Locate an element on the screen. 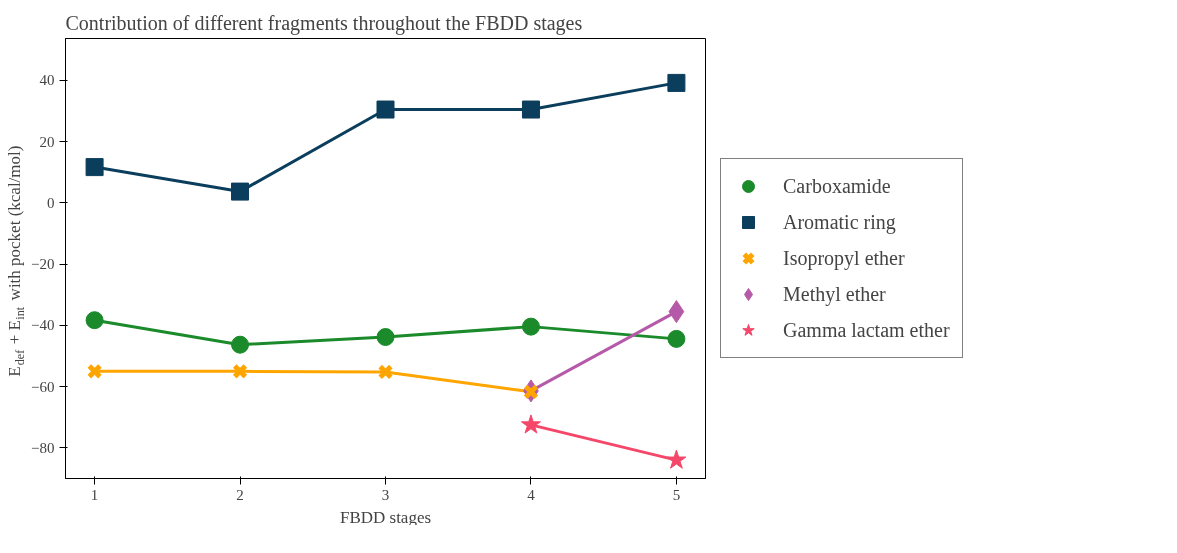 This screenshot has height=553, width=1177. y-tick-label: −20 is located at coordinates (43, 264).